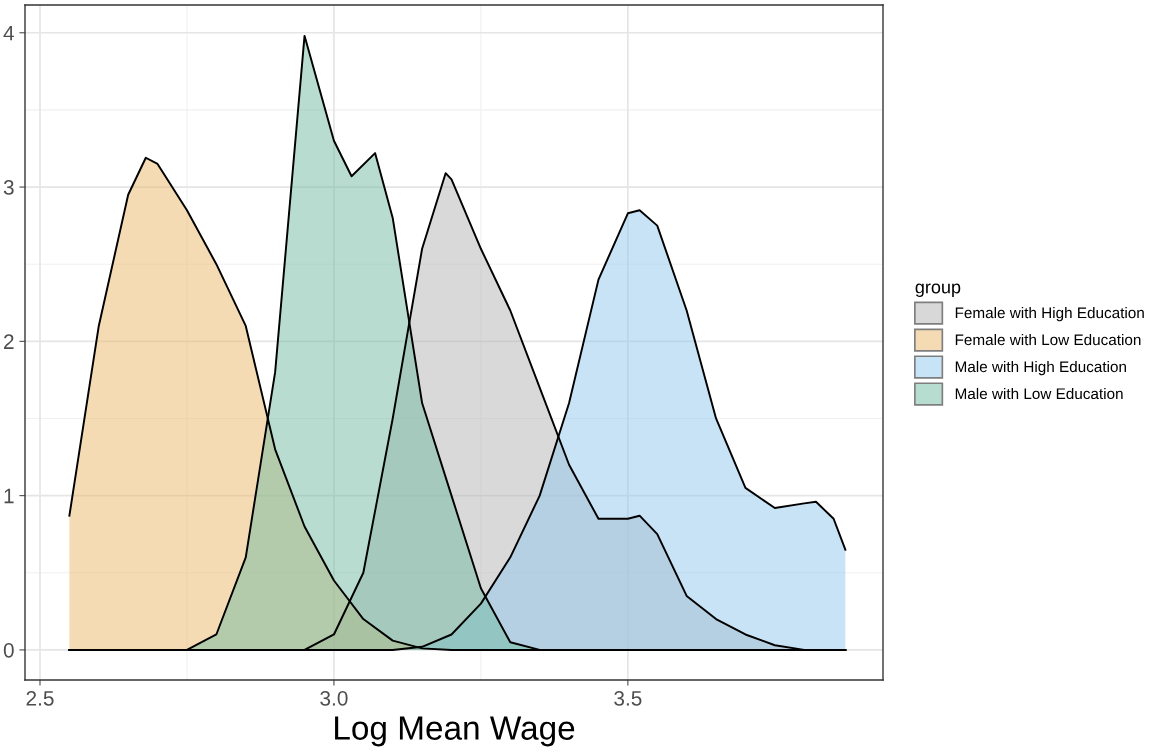 The image size is (1156, 753). What do you see at coordinates (8, 187) in the screenshot?
I see `y-tick-label: 3` at bounding box center [8, 187].